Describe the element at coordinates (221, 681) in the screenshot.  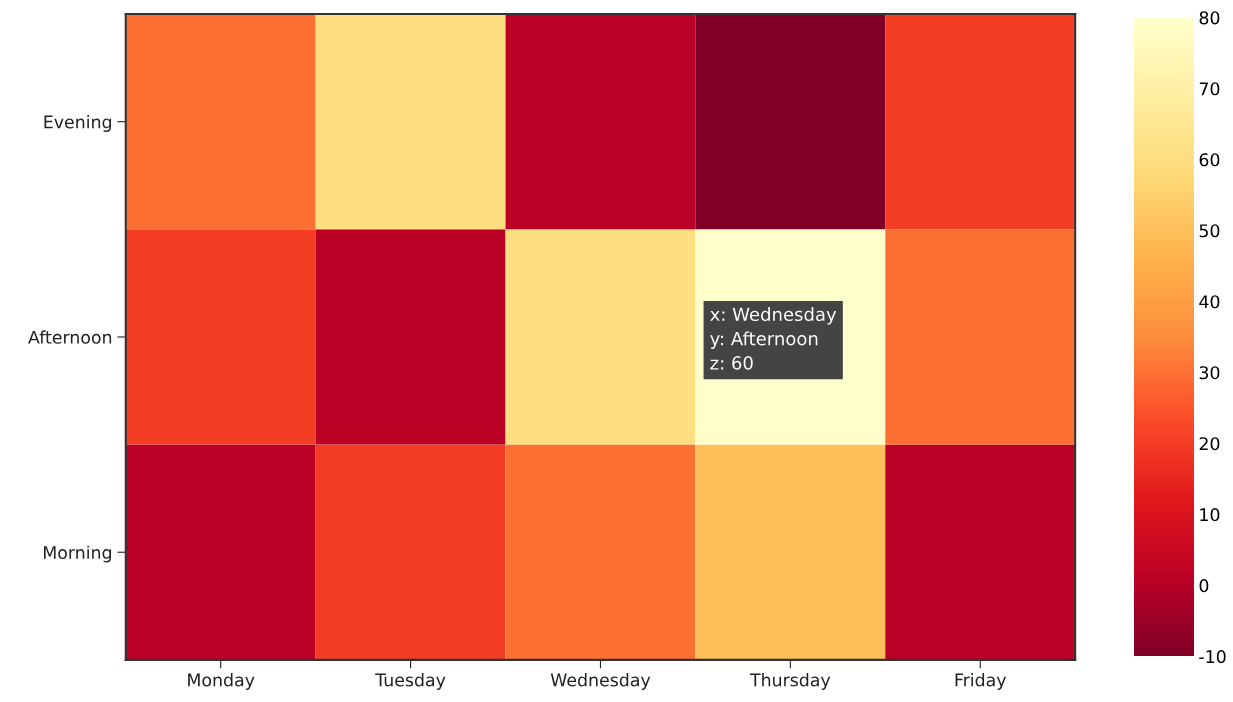
I see `x-tick-label: Monday` at that location.